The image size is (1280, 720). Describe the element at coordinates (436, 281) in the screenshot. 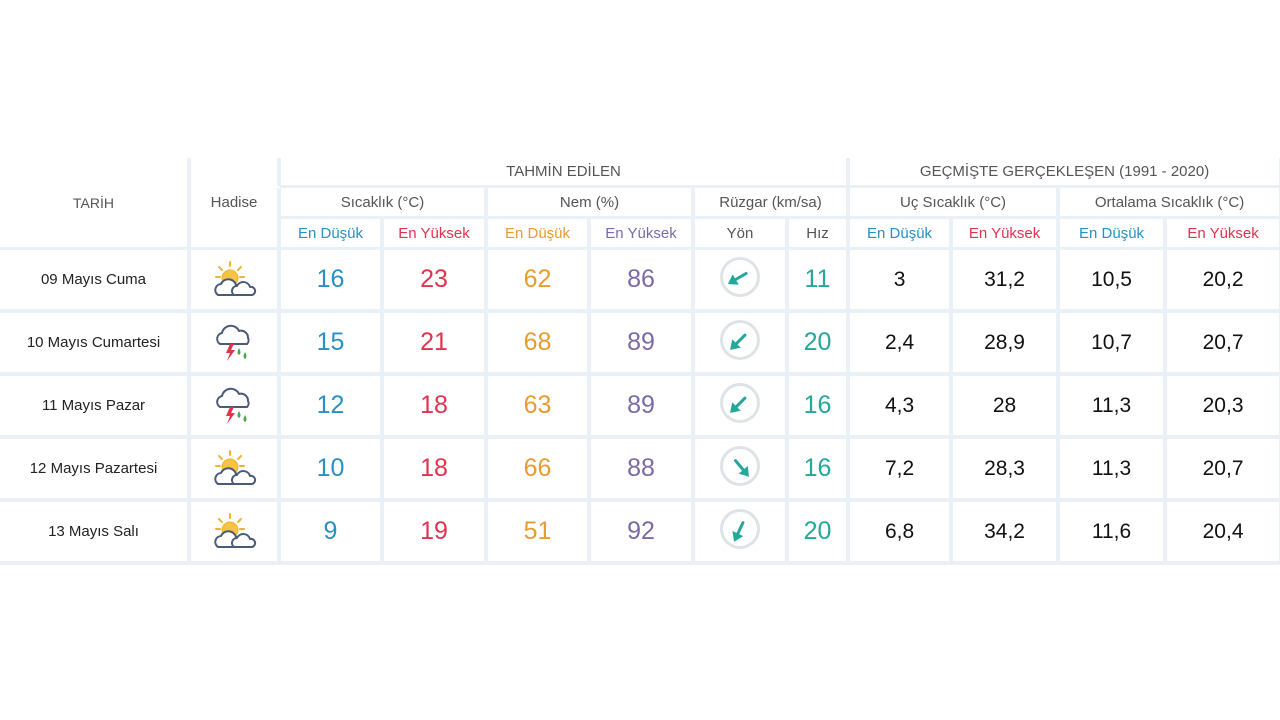

I see `temp-high-cell: 23` at that location.